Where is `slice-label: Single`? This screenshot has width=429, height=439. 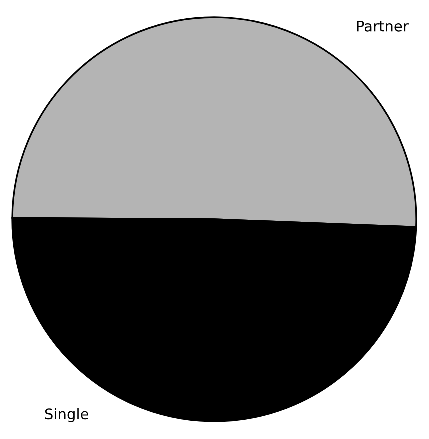 slice-label: Single is located at coordinates (66, 415).